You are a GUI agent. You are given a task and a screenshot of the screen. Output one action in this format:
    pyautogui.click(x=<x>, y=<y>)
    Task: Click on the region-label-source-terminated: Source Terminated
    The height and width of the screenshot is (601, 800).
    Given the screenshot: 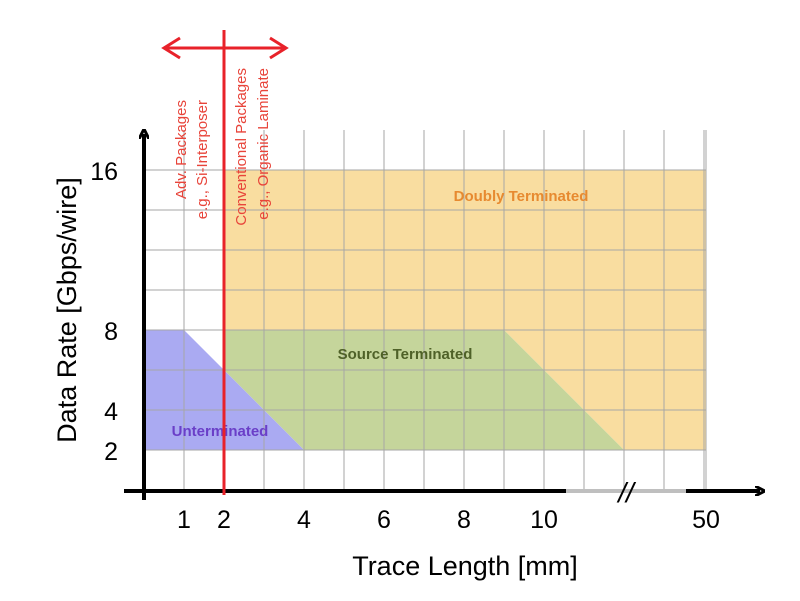 What is the action you would take?
    pyautogui.click(x=405, y=354)
    